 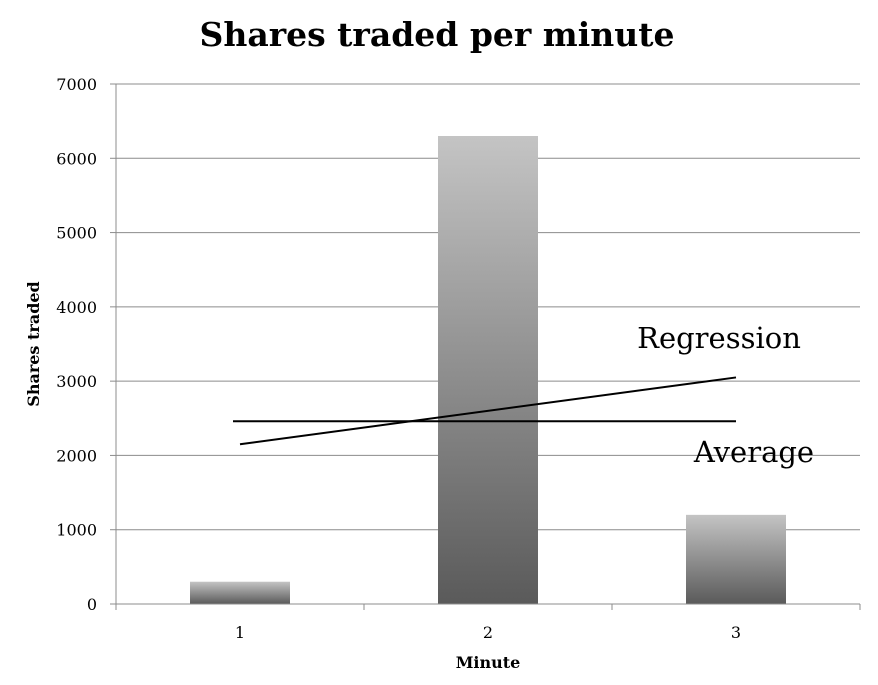 I want to click on line-regression, so click(x=488, y=411).